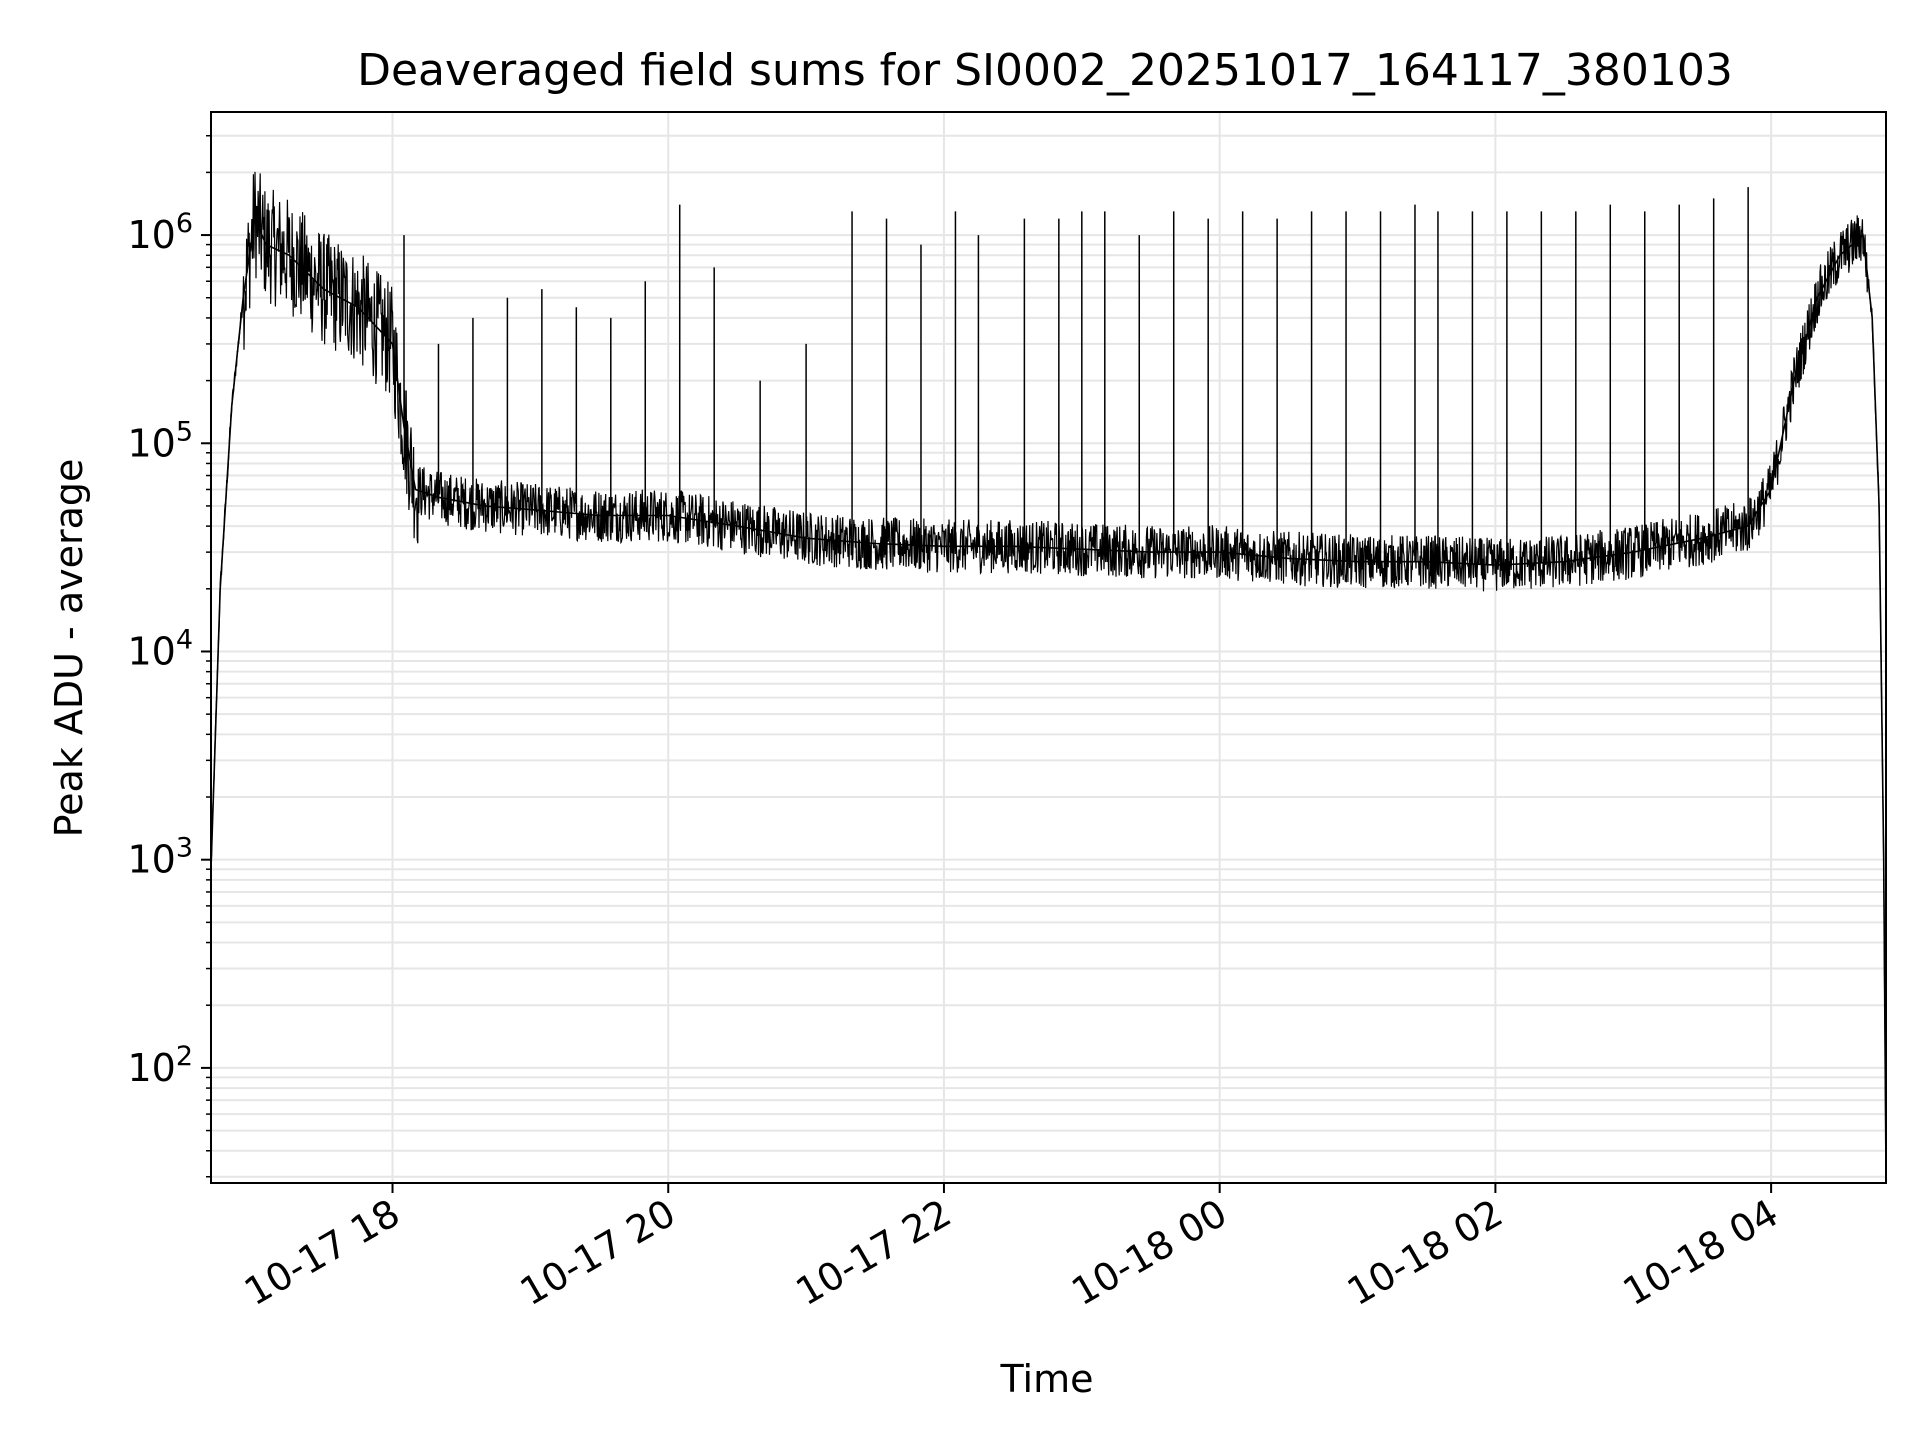  I want to click on y-tick-label: 105, so click(160, 440).